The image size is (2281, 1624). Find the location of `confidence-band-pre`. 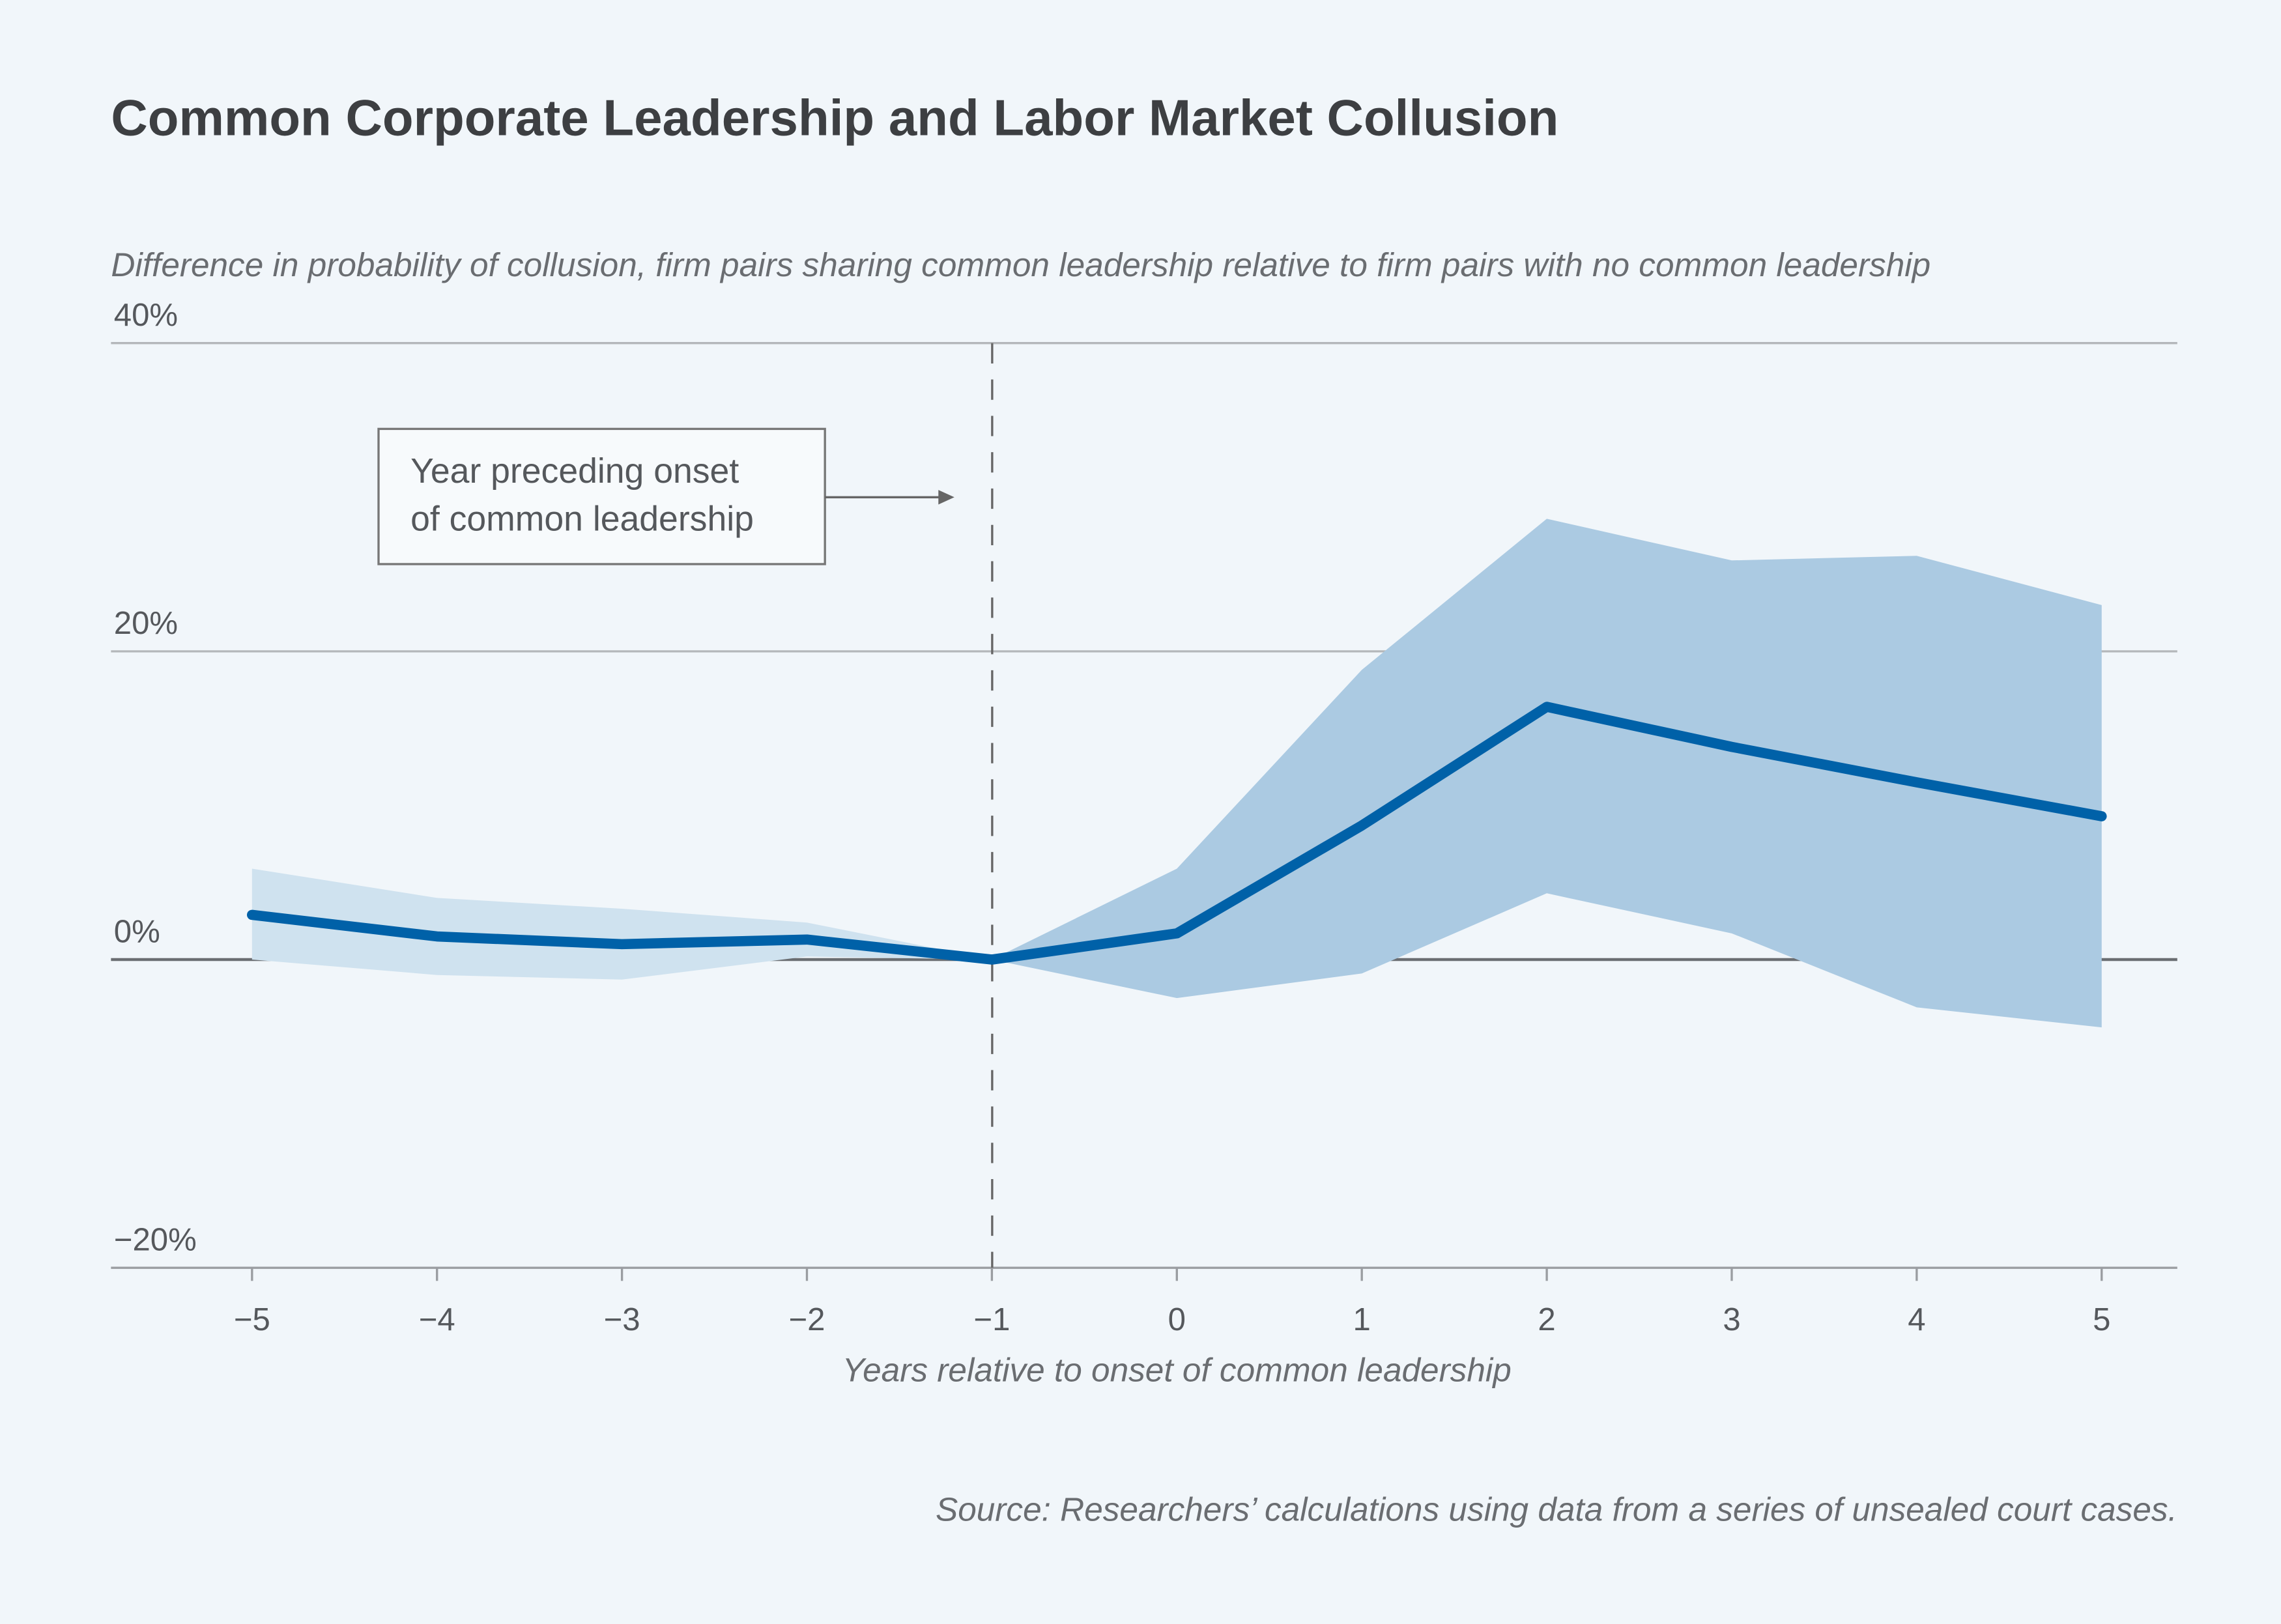

confidence-band-pre is located at coordinates (621, 924).